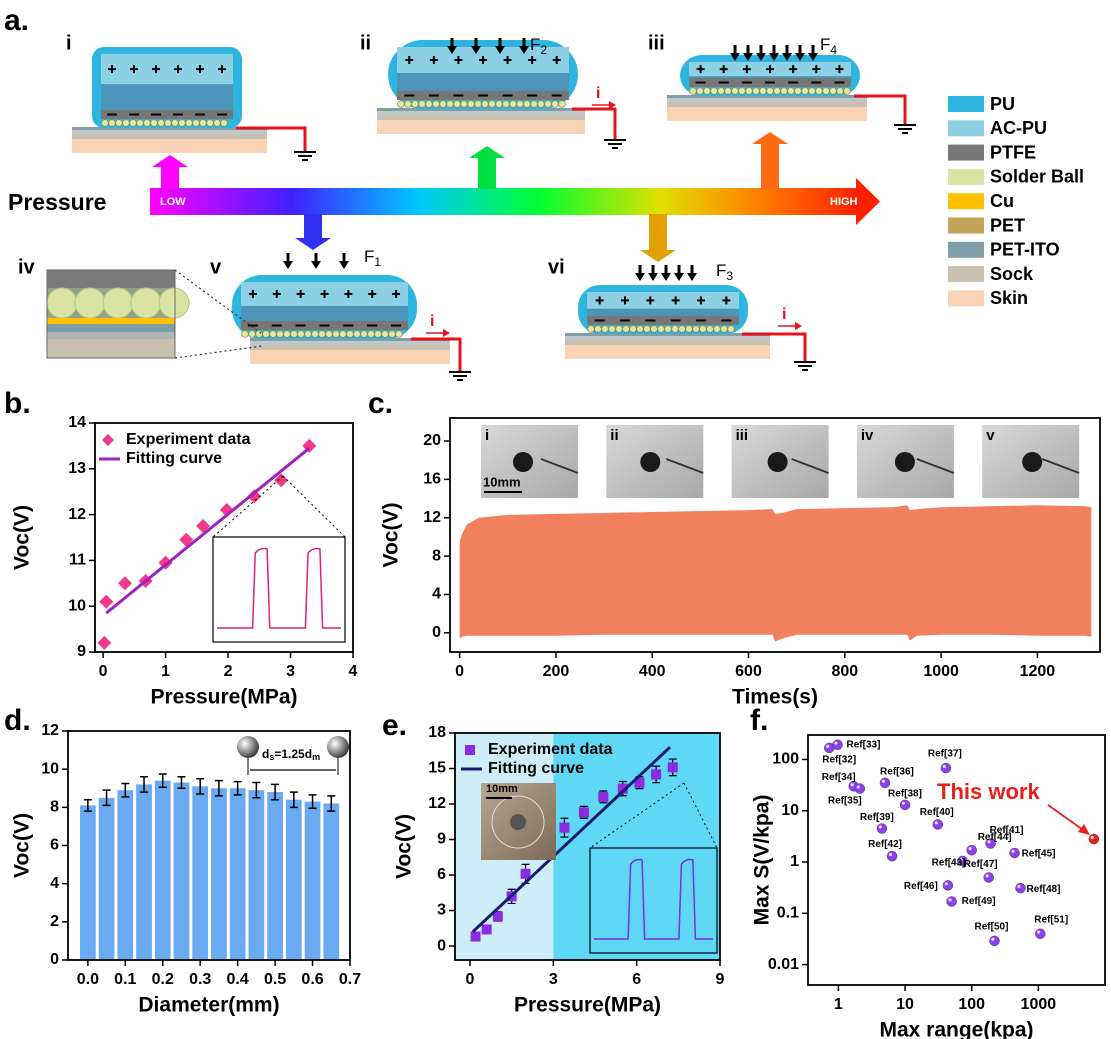  Describe the element at coordinates (313, 232) in the screenshot. I see `state-arrow` at that location.